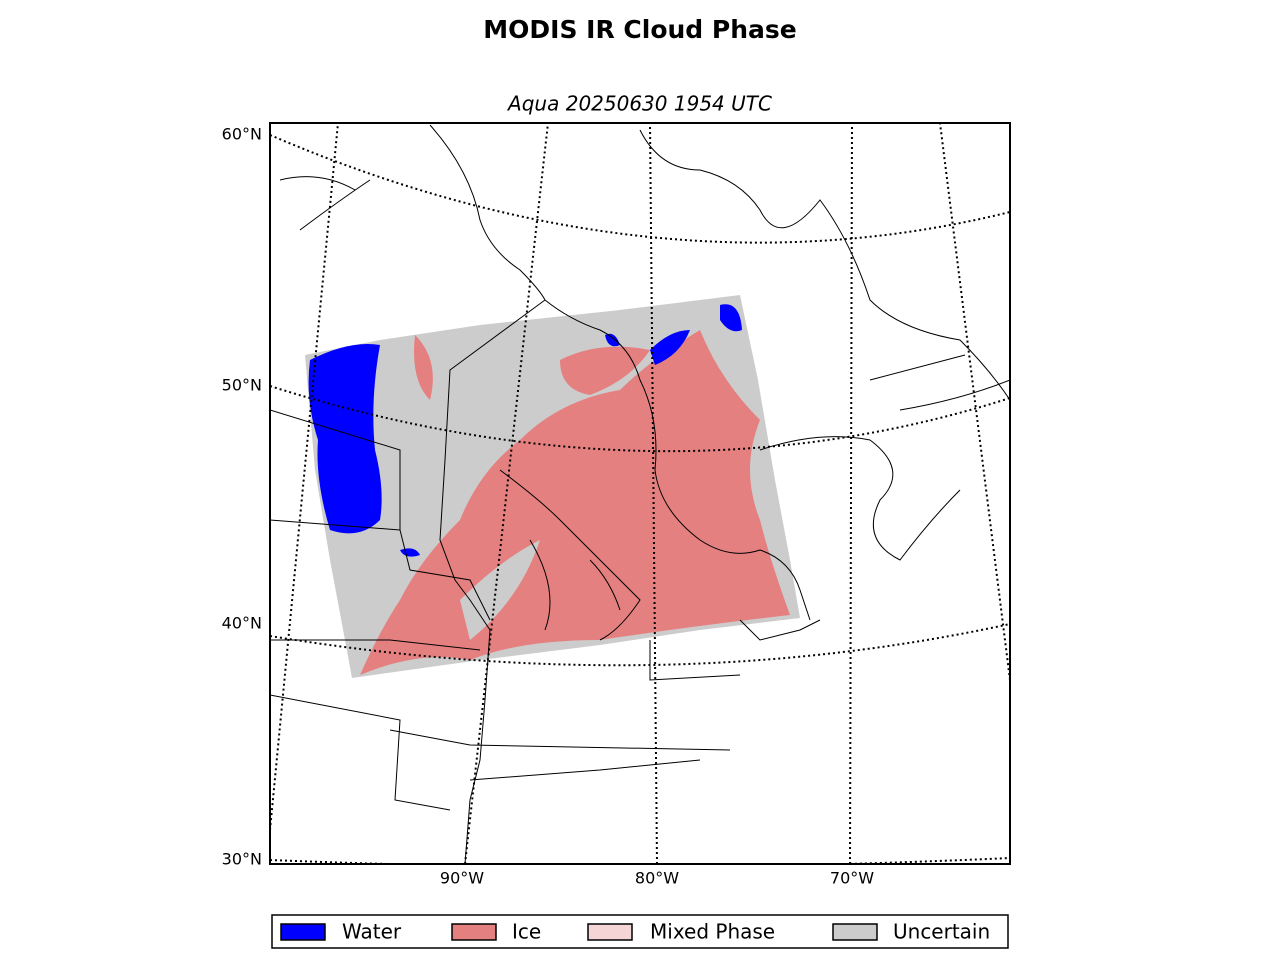  What do you see at coordinates (242, 134) in the screenshot?
I see `lat-label: 60°N` at bounding box center [242, 134].